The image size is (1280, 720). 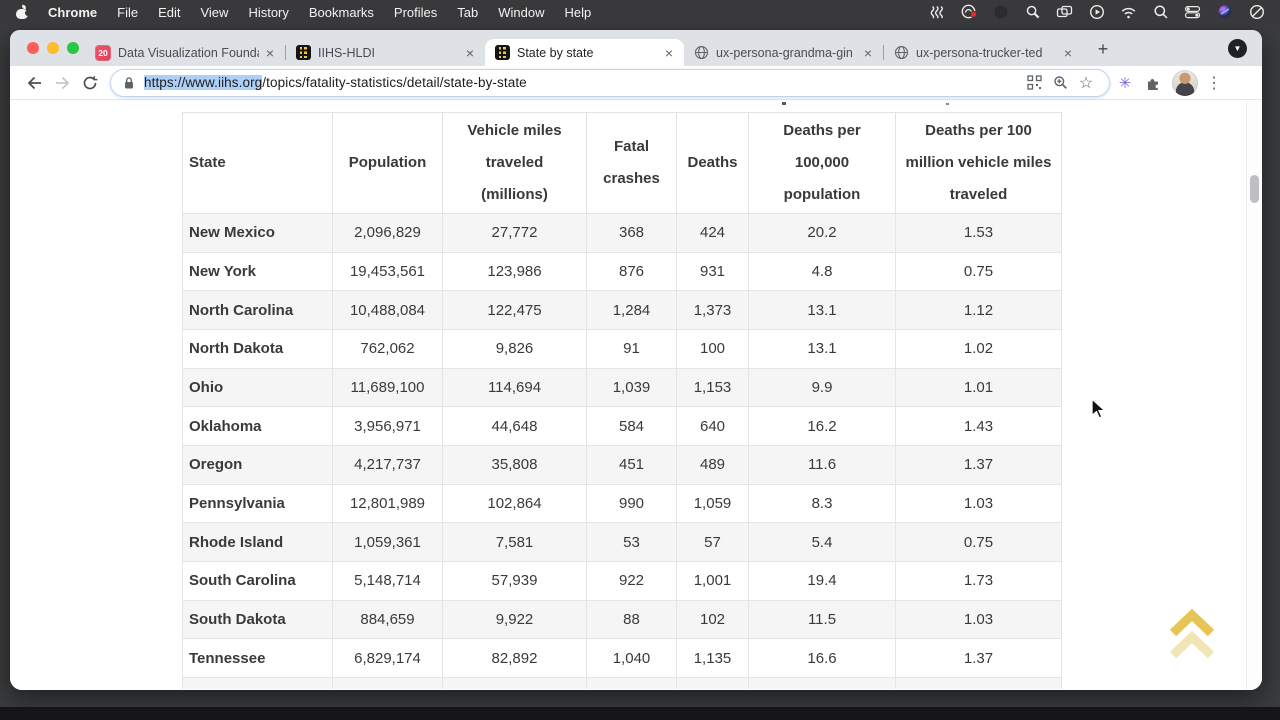 What do you see at coordinates (555, 52) in the screenshot?
I see `tab-title: State by state` at bounding box center [555, 52].